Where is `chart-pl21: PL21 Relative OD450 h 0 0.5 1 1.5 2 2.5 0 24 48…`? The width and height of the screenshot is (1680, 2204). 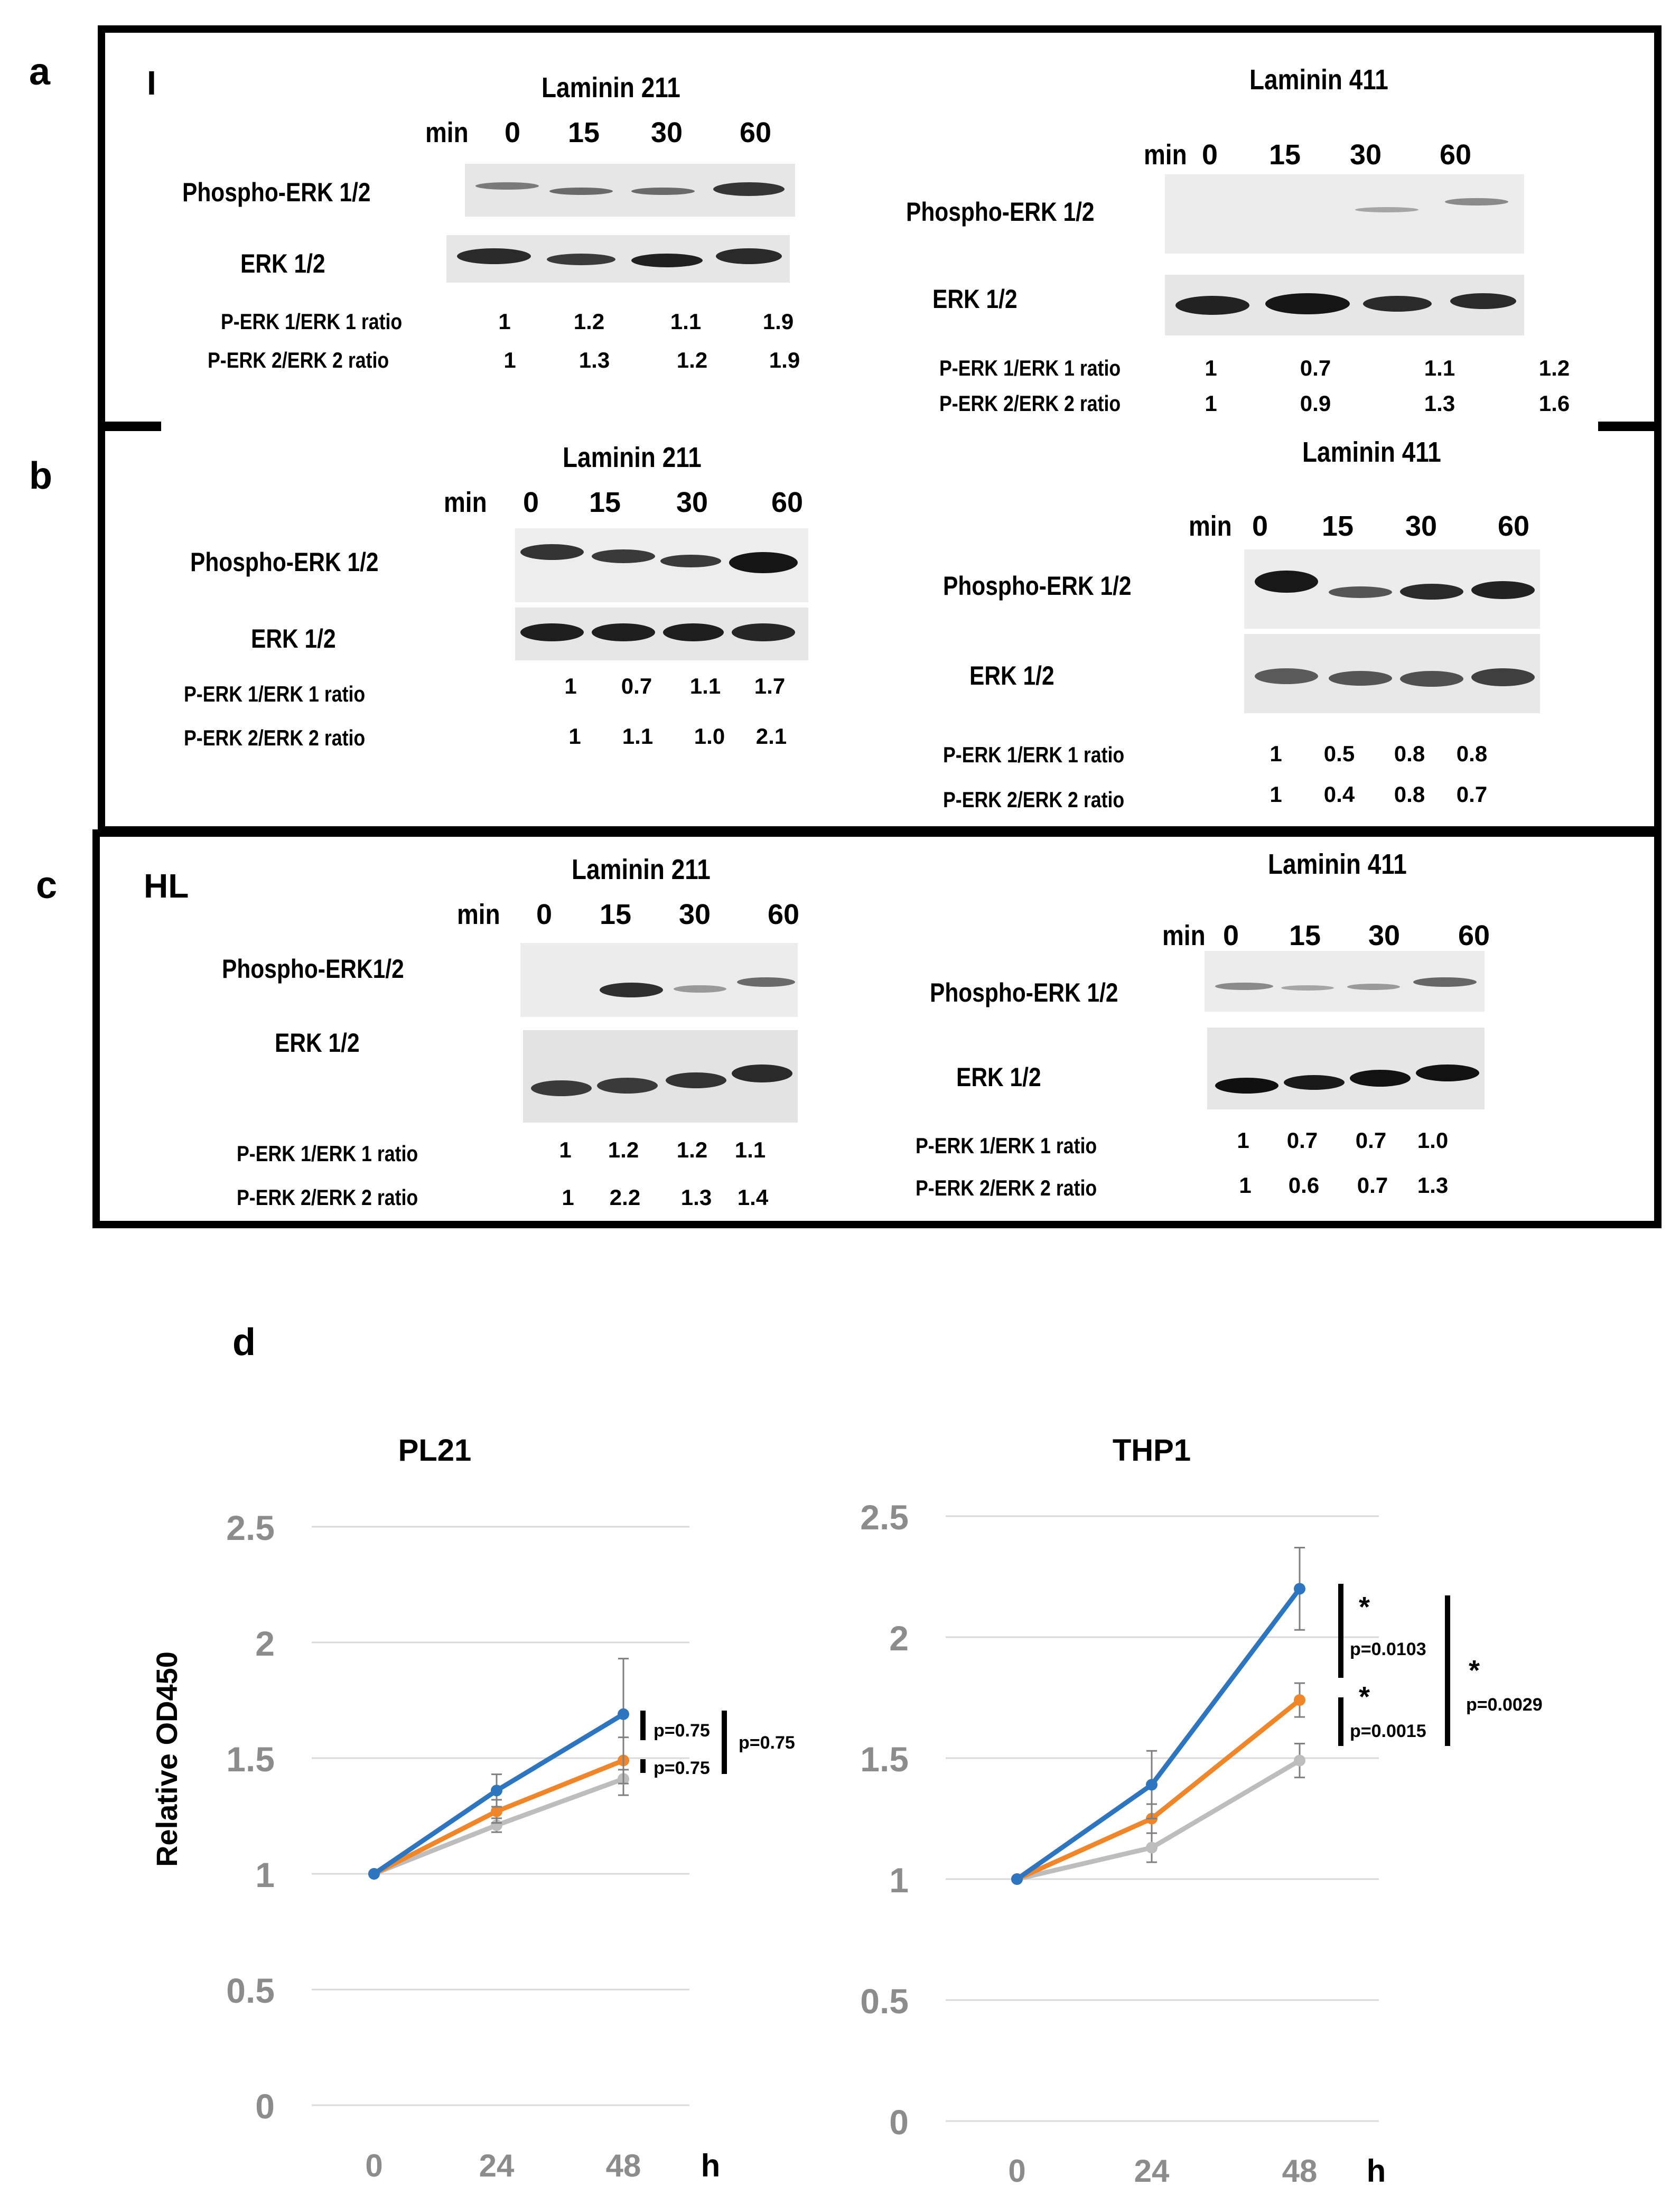
chart-pl21: PL21 Relative OD450 h 0 0.5 1 1.5 2 2.5 0 24 48… is located at coordinates (472, 1808).